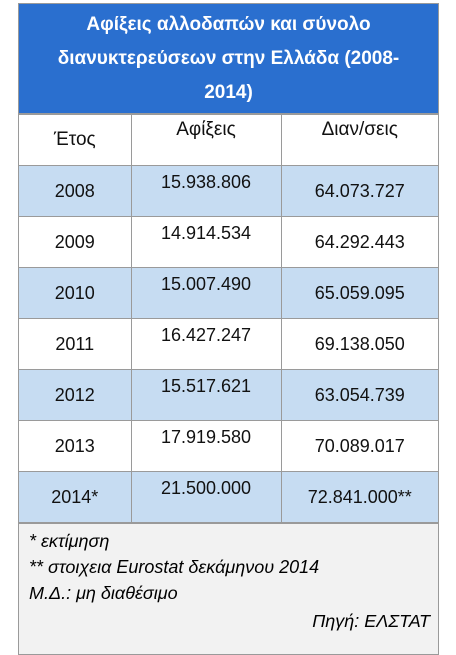 This screenshot has height=655, width=456. What do you see at coordinates (75, 293) in the screenshot?
I see `cell: 2010` at bounding box center [75, 293].